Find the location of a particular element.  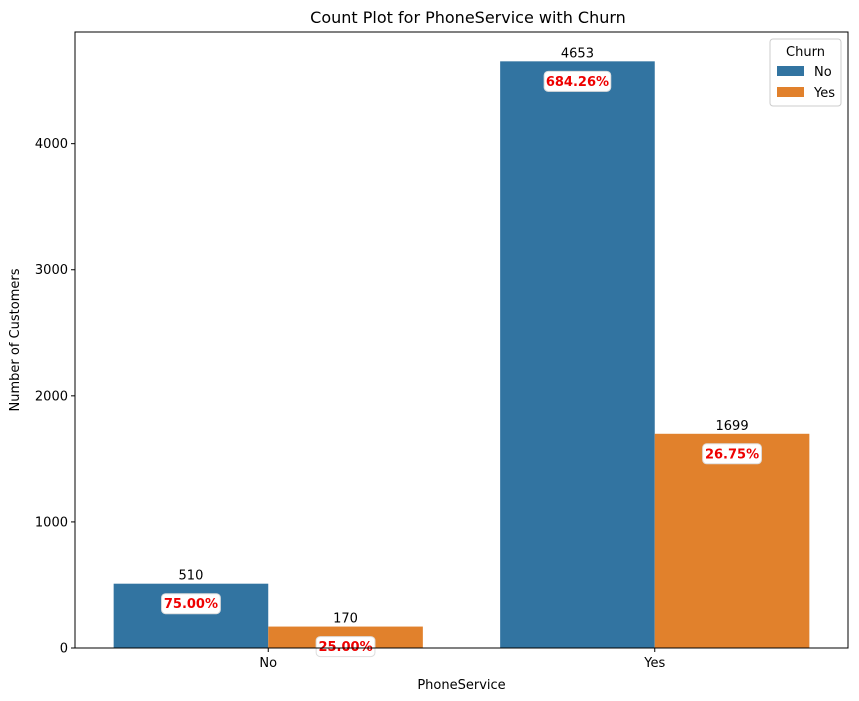

legend-entry-label: Yes is located at coordinates (824, 93).